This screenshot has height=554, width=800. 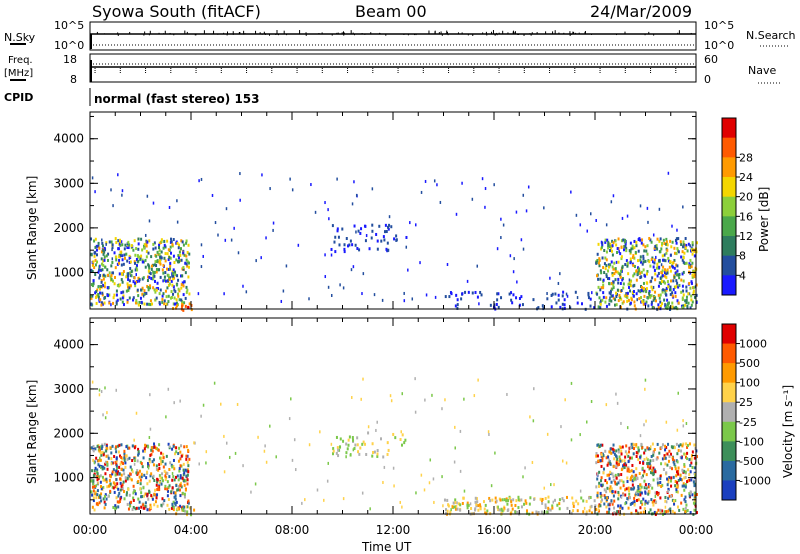 What do you see at coordinates (746, 177) in the screenshot?
I see `colorbar-tick-label: 24` at bounding box center [746, 177].